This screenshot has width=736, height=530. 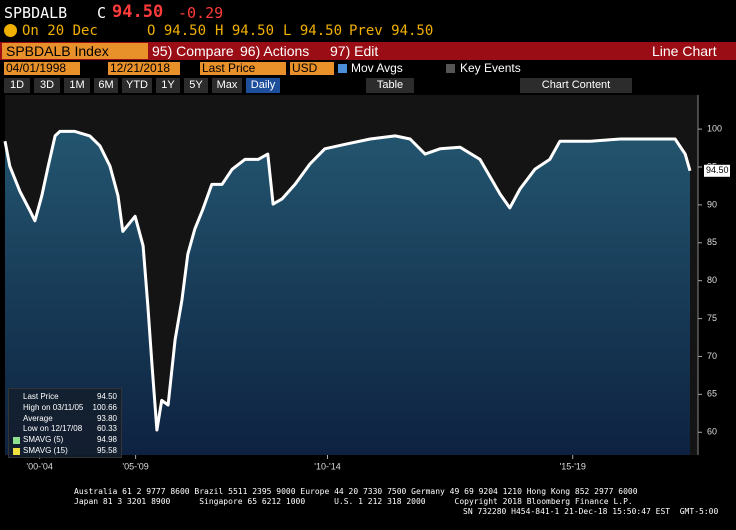 What do you see at coordinates (106, 429) in the screenshot?
I see `legend-value: 60.33` at bounding box center [106, 429].